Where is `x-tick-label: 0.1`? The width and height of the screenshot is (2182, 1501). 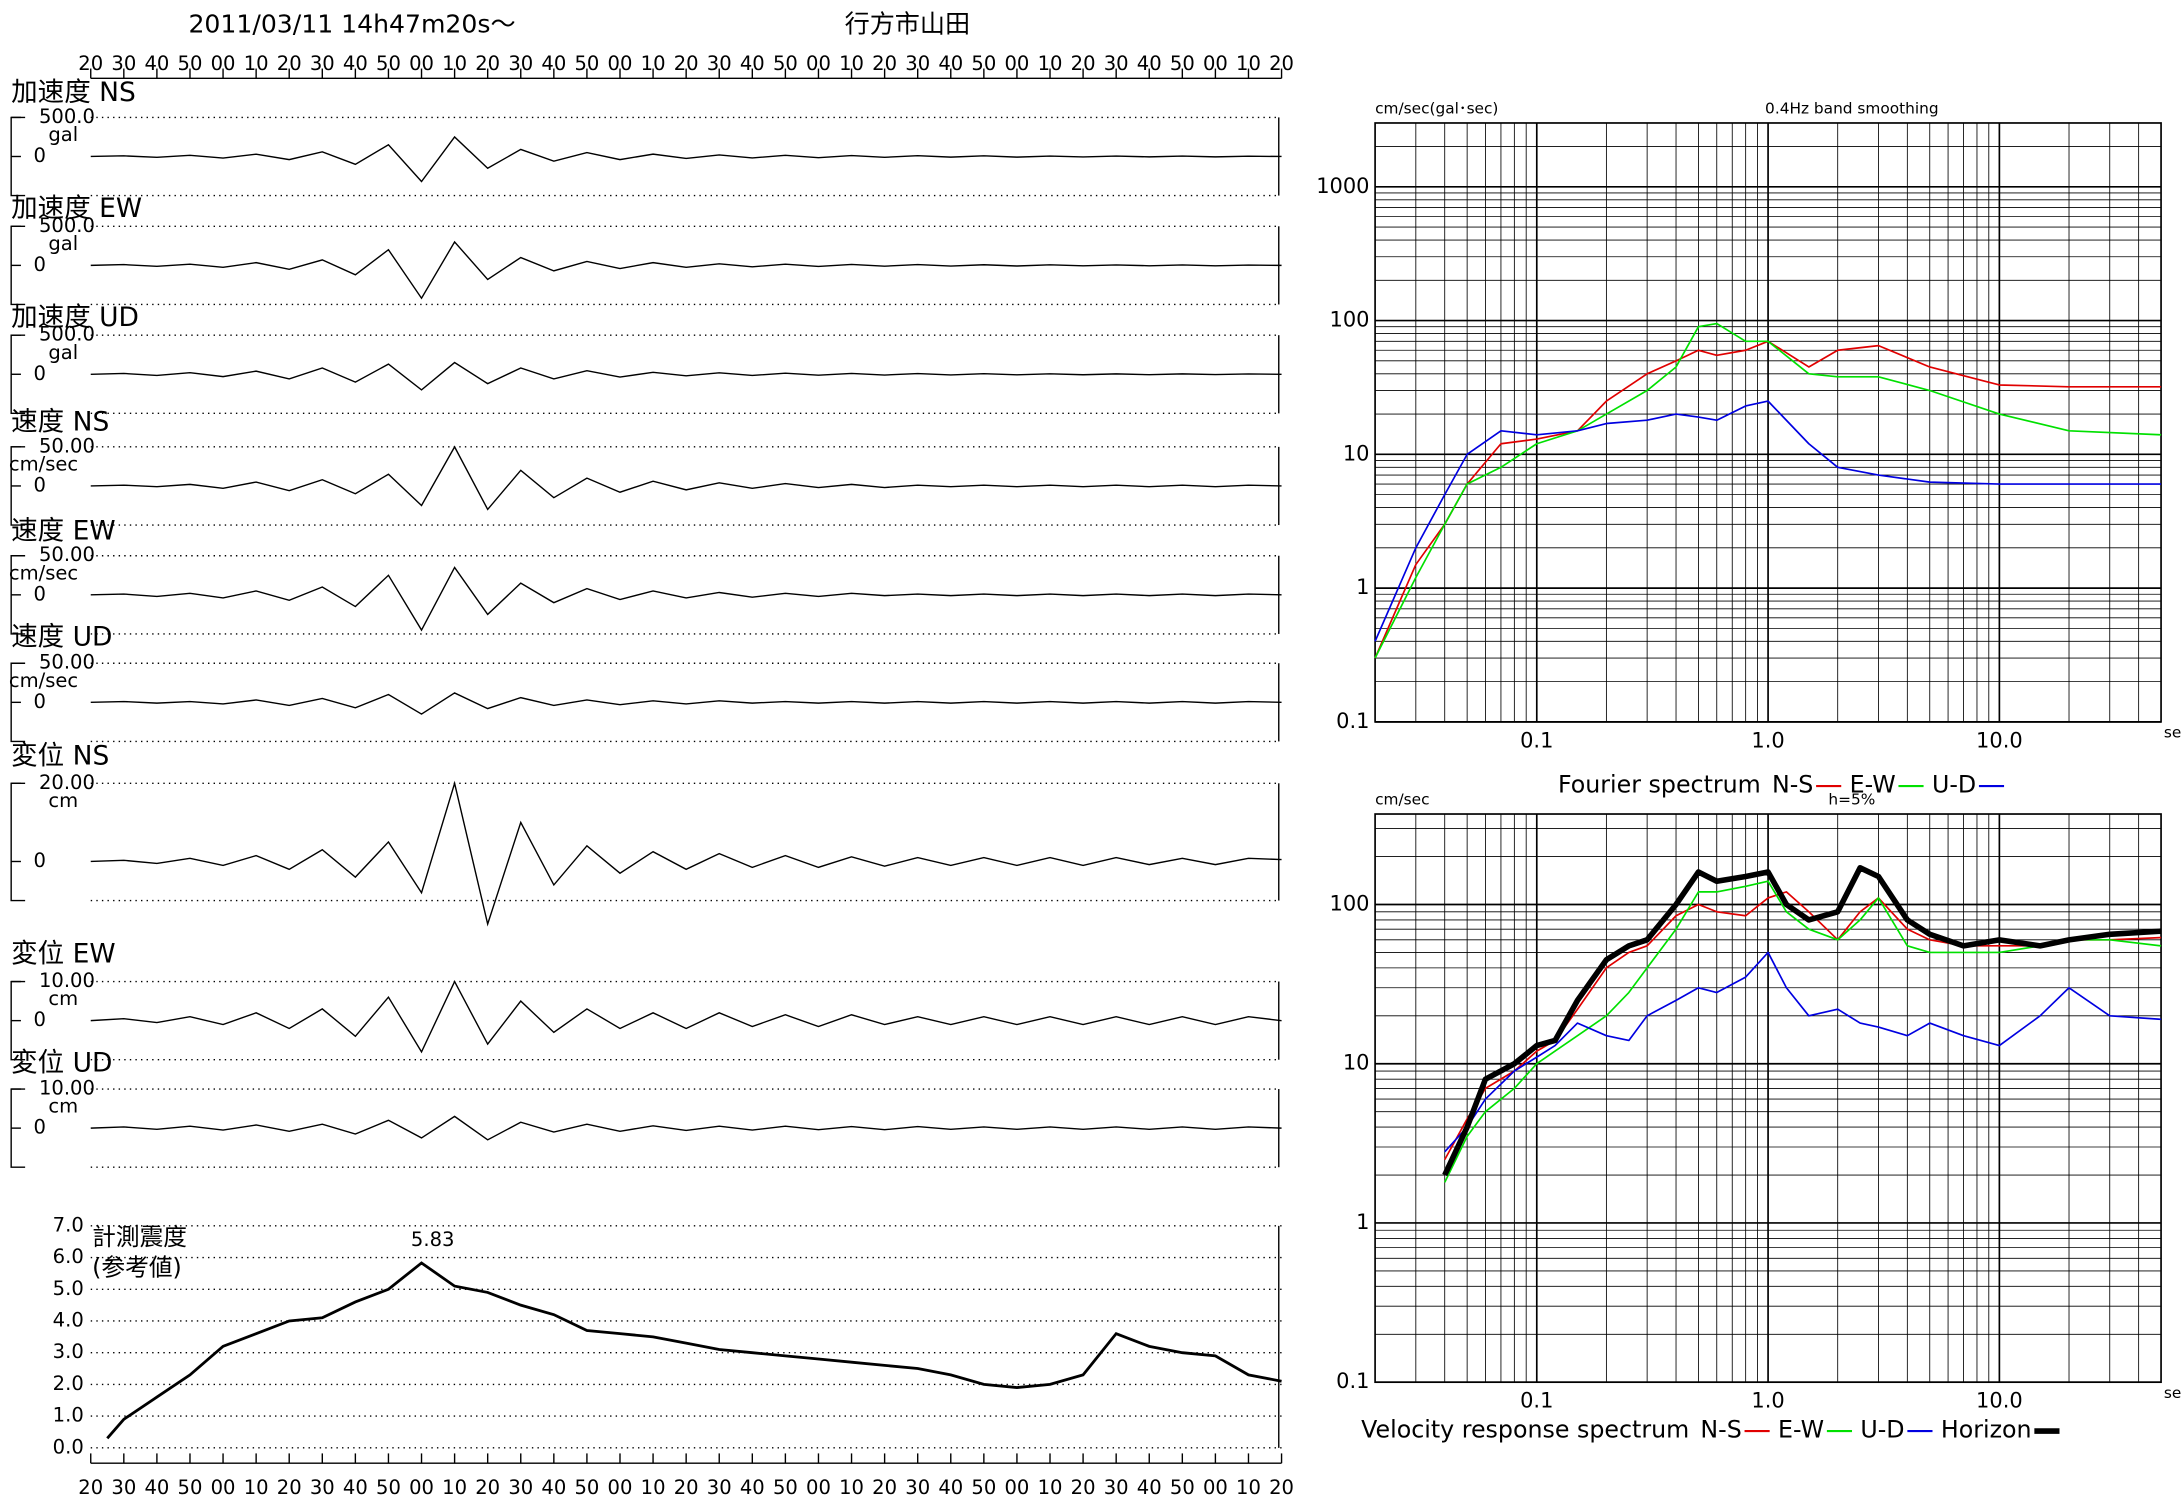
x-tick-label: 0.1 is located at coordinates (1536, 1401).